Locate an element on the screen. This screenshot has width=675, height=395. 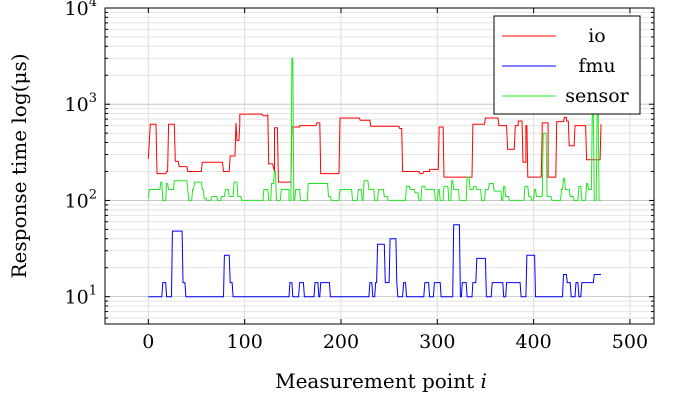
y-tick-label: 10³ is located at coordinates (81, 103).